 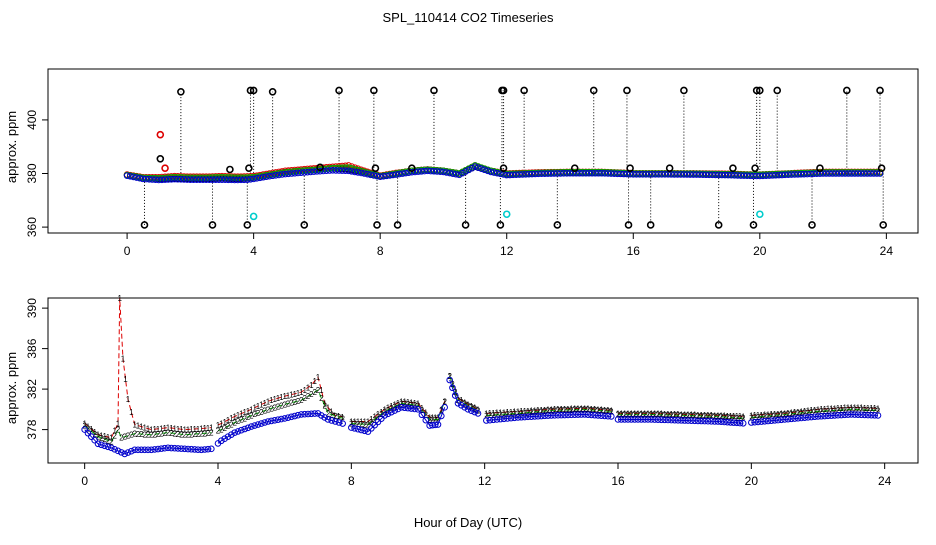 What do you see at coordinates (280, 400) in the screenshot?
I see `bottom-series-line-red` at bounding box center [280, 400].